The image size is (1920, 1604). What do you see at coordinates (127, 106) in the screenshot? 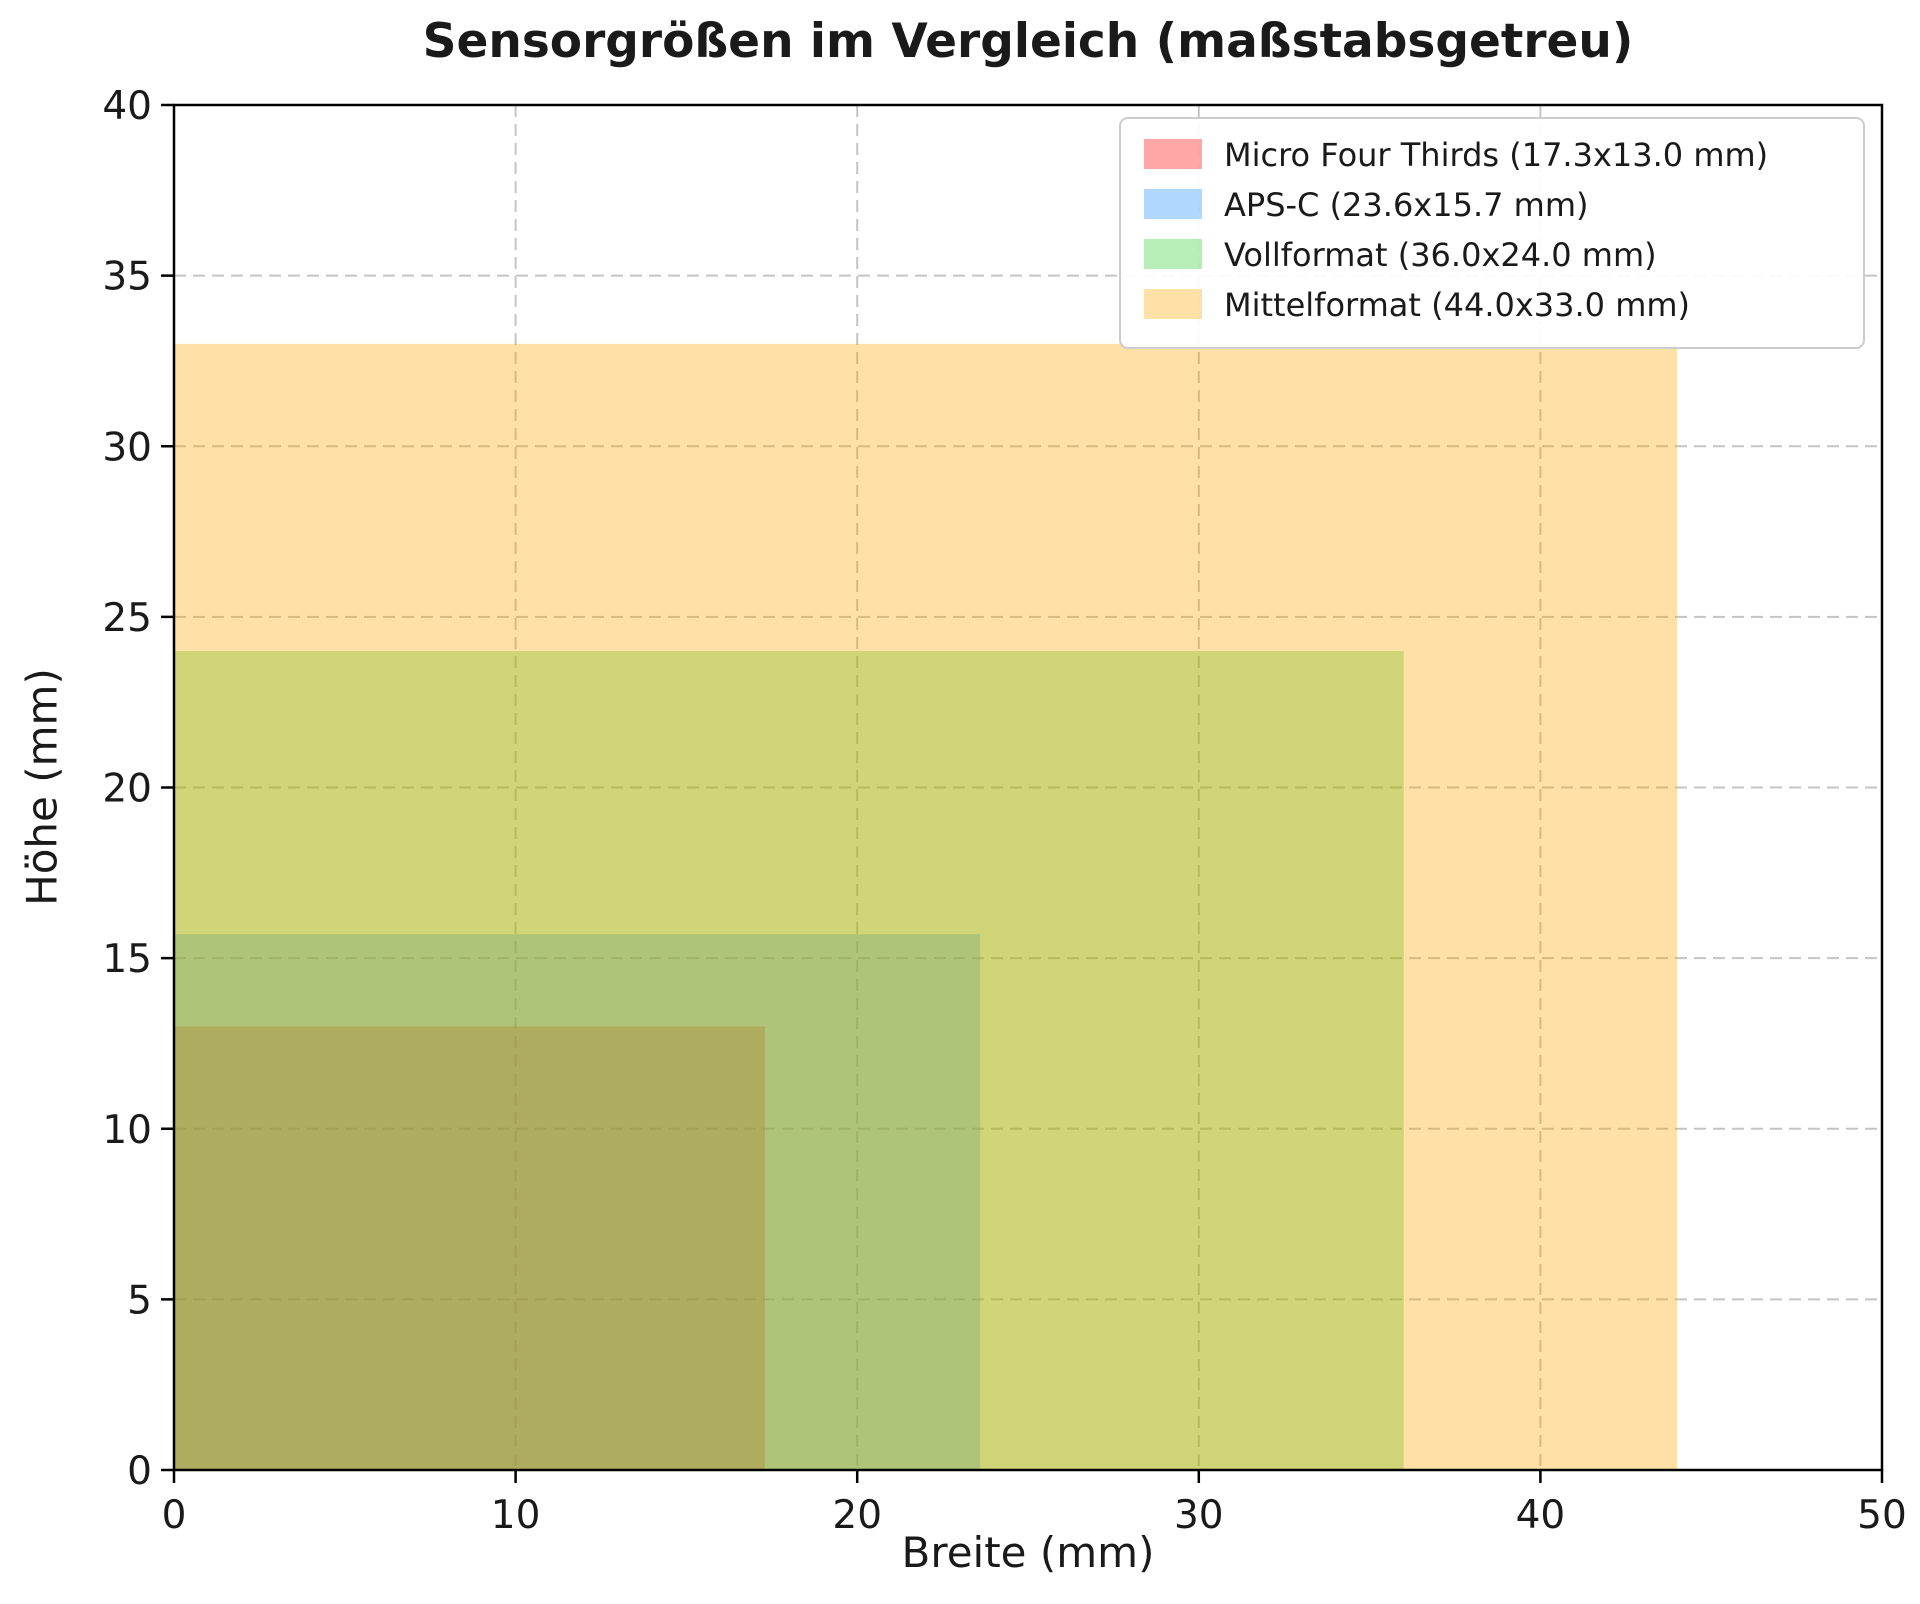
I see `y-tick-label: 40` at bounding box center [127, 106].